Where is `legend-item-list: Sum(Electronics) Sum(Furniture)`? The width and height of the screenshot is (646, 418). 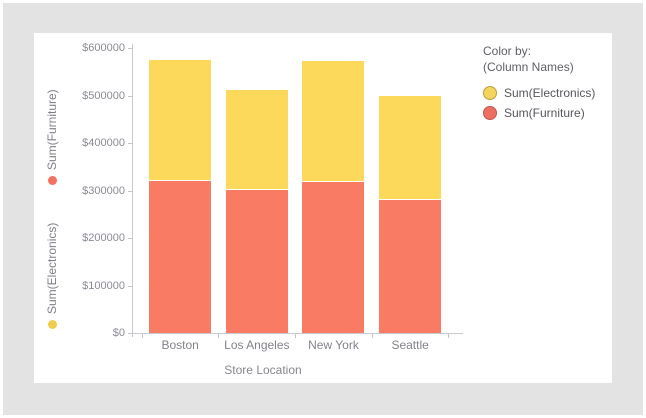 legend-item-list: Sum(Electronics) Sum(Furniture) is located at coordinates (539, 103).